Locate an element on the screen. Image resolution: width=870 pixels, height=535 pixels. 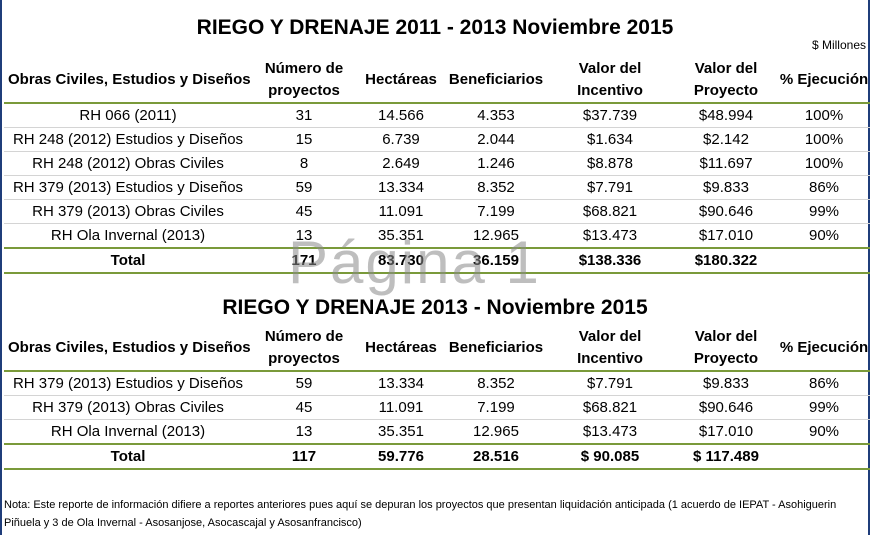
units-label: $ Millones is located at coordinates (838, 45).